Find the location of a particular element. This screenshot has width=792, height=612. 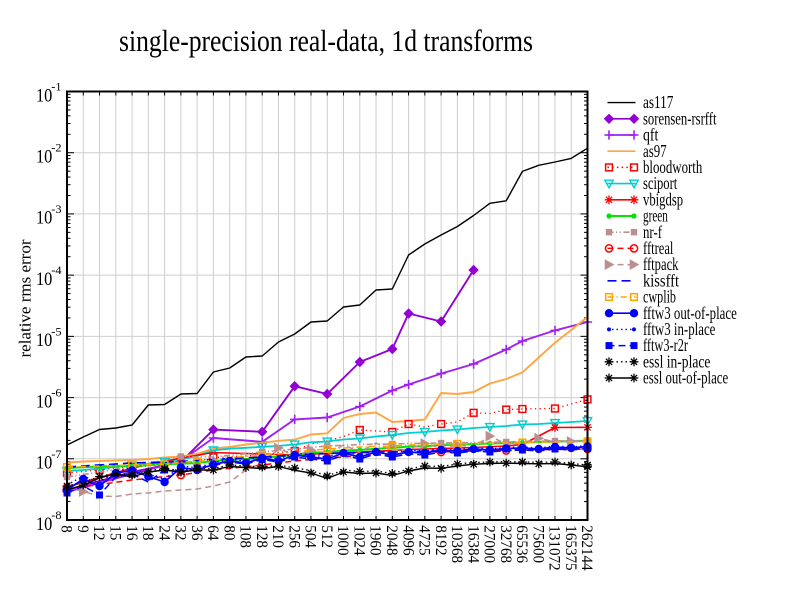

svg-text: 8 is located at coordinates (66, 529).